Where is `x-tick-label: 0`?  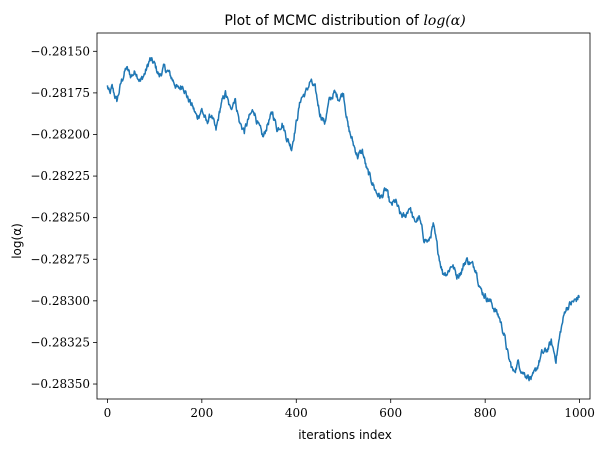 x-tick-label: 0 is located at coordinates (108, 413).